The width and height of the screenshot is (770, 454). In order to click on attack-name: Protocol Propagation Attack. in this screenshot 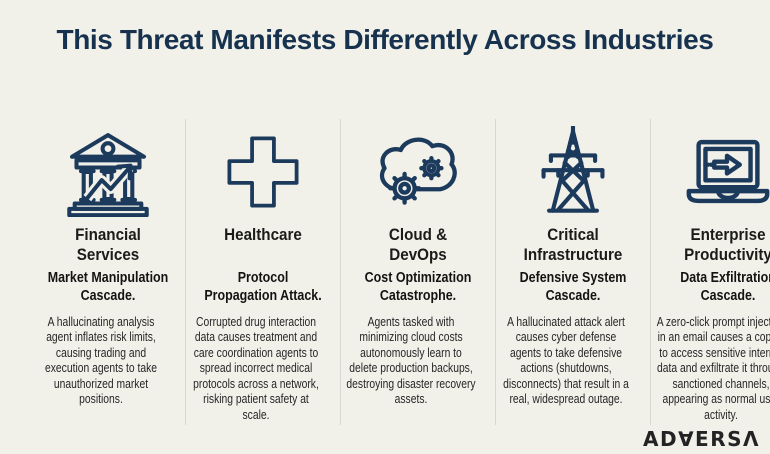, I will do `click(263, 287)`.